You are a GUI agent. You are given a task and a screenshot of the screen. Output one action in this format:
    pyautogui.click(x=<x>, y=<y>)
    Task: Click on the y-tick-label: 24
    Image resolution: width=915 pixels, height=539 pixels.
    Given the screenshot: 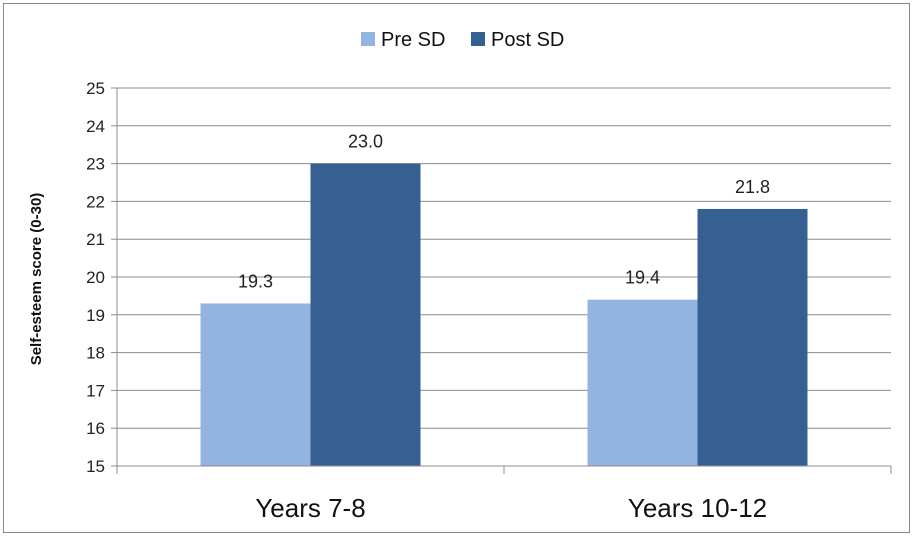 What is the action you would take?
    pyautogui.click(x=95, y=126)
    